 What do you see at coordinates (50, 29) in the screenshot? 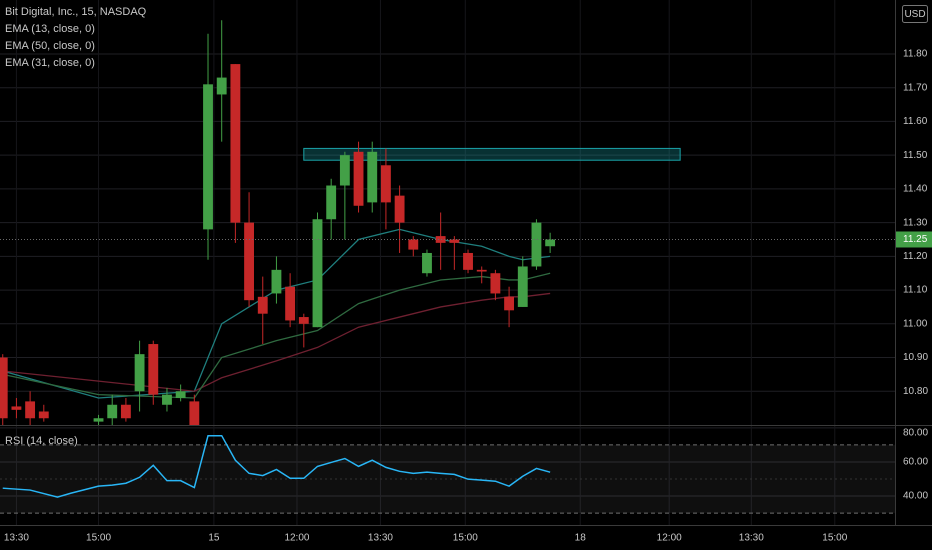
I see `legend-entry: EMA (13, close, 0)` at bounding box center [50, 29].